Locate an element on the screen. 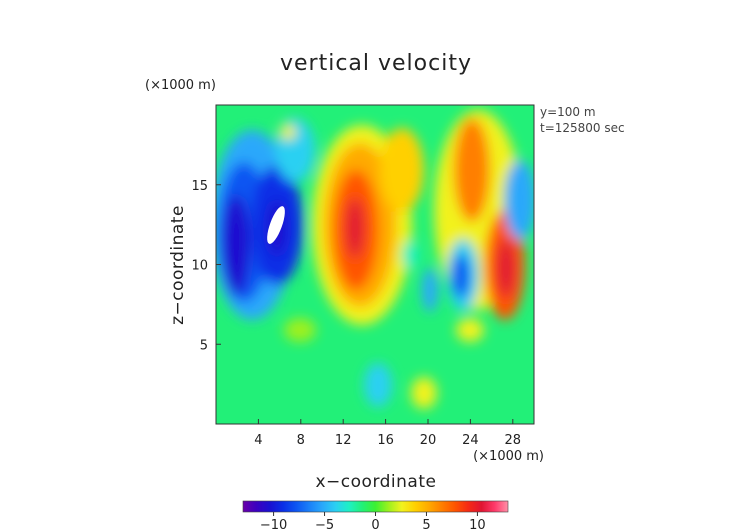  annotation-t: t=125800 sec is located at coordinates (582, 128).